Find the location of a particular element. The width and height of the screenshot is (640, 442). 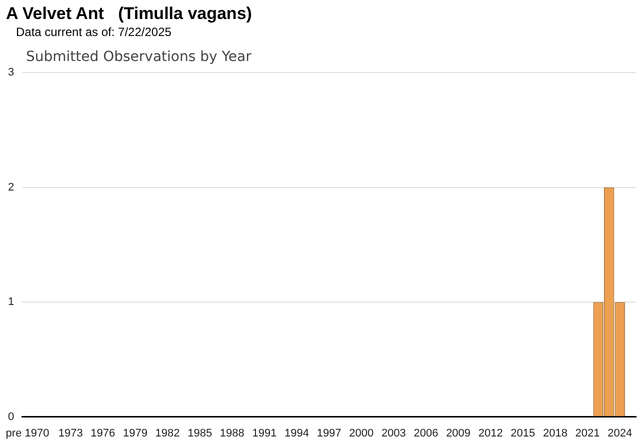

y-tick-label: 2 is located at coordinates (11, 187).